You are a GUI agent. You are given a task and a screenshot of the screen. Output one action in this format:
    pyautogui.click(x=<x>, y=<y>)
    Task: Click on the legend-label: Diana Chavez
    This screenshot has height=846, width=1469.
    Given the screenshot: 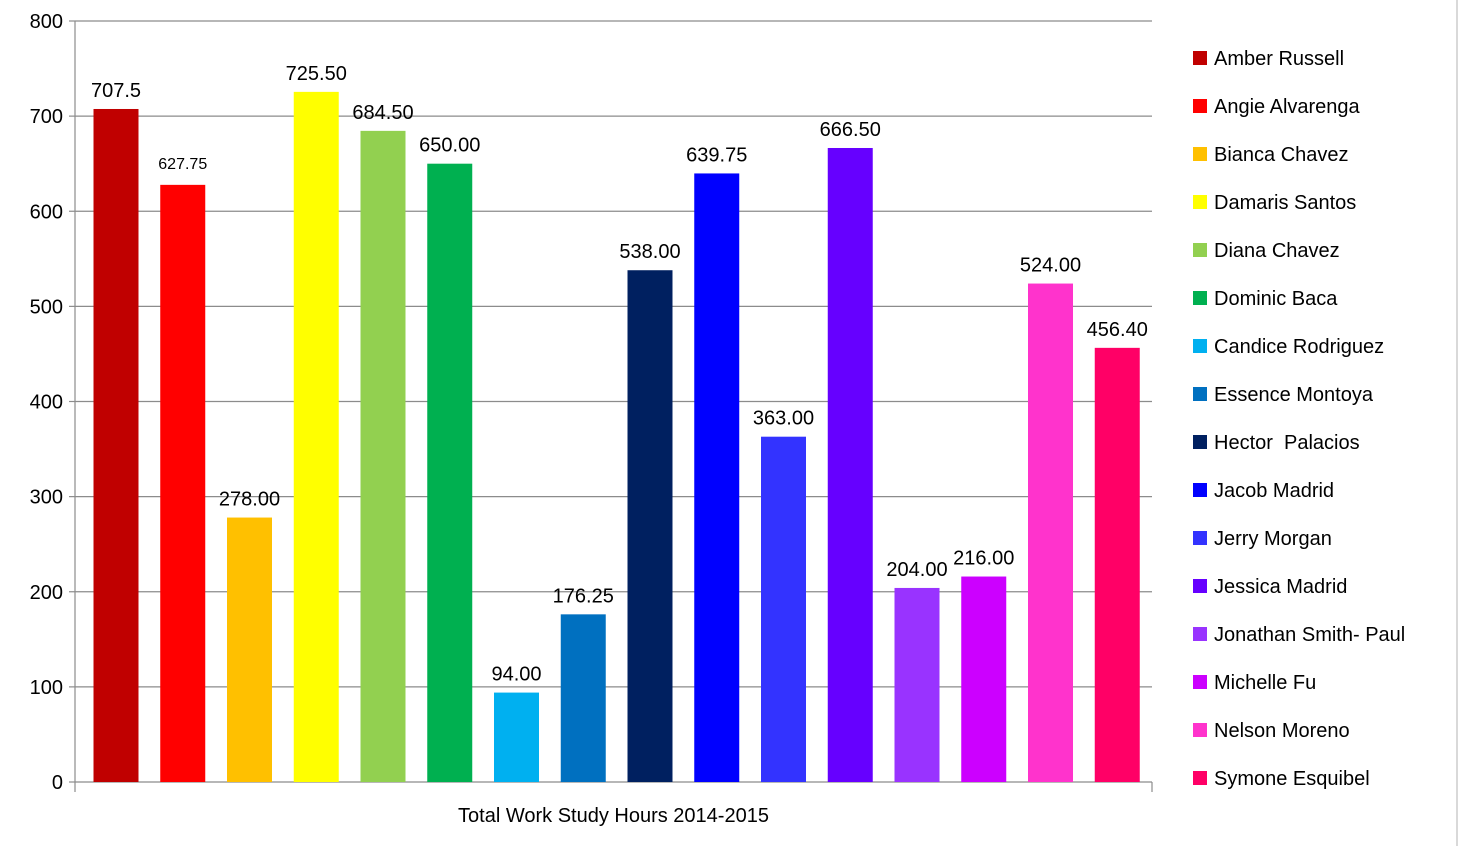 What is the action you would take?
    pyautogui.click(x=1277, y=251)
    